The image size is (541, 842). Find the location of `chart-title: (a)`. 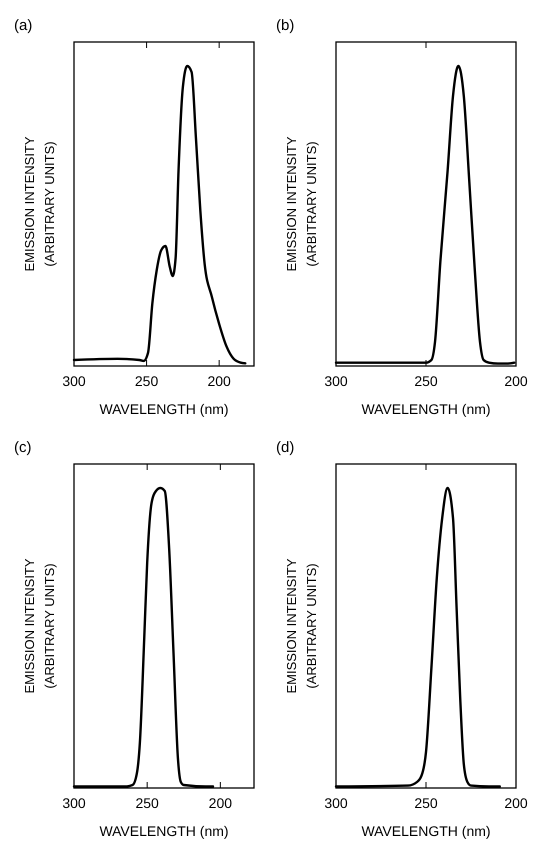

chart-title: (a) is located at coordinates (23, 25).